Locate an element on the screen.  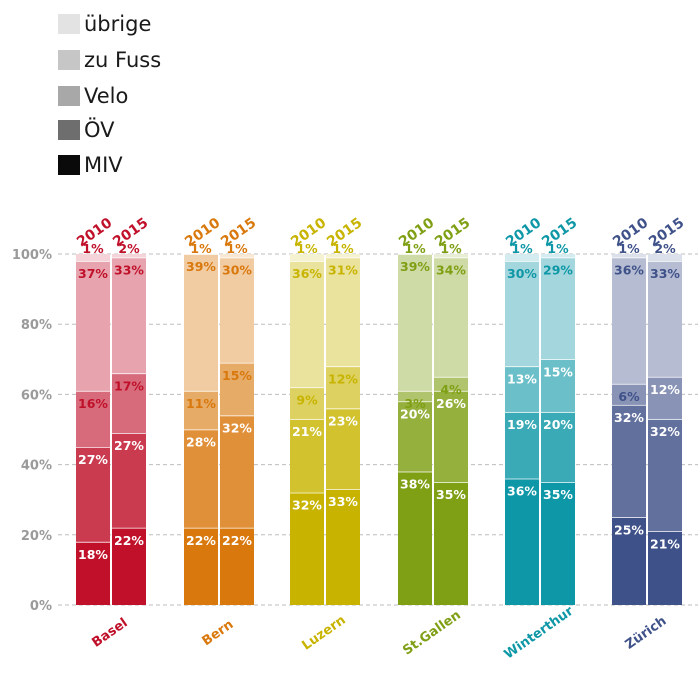
city-label: Zürich is located at coordinates (646, 633).